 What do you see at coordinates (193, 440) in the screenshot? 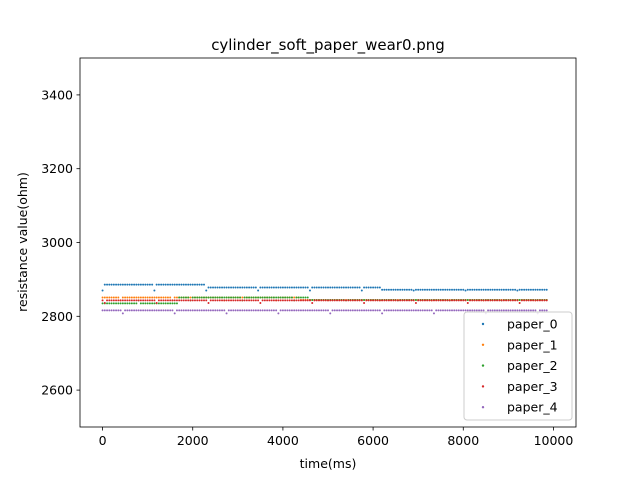
I see `x-tick-label: 2000` at bounding box center [193, 440].